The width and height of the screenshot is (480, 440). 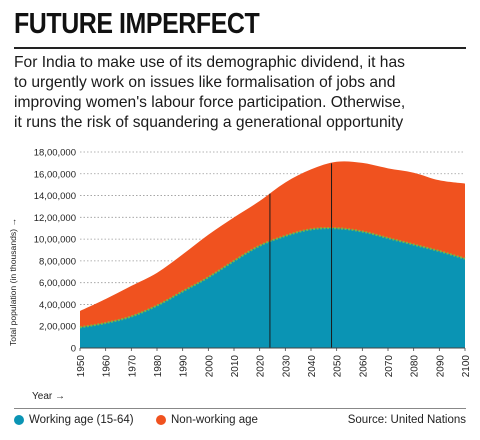 What do you see at coordinates (363, 366) in the screenshot?
I see `x-tick-label: 2060` at bounding box center [363, 366].